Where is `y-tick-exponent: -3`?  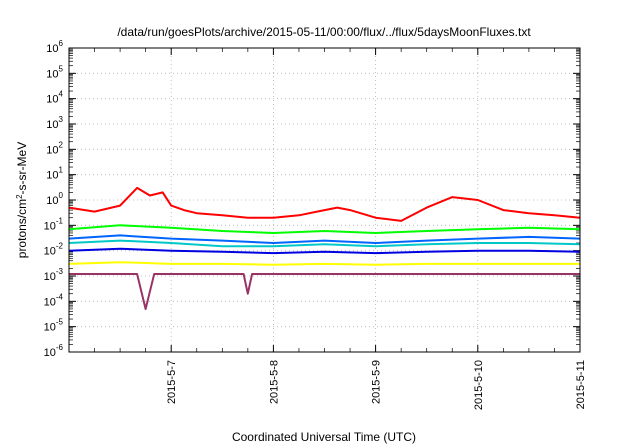 y-tick-exponent: -3 is located at coordinates (60, 271).